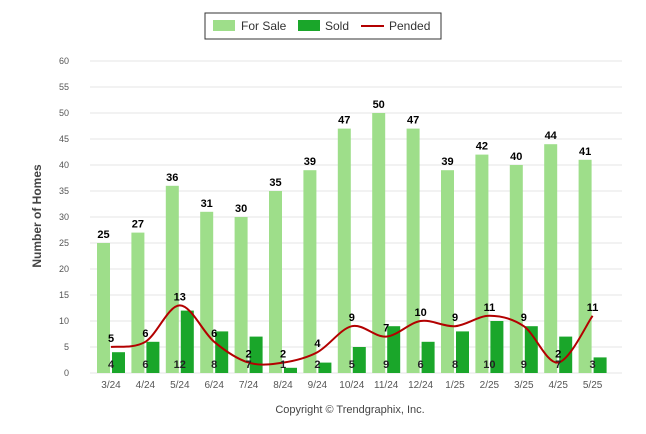 The image size is (646, 434). I want to click on label-sold-4/24: 6, so click(145, 365).